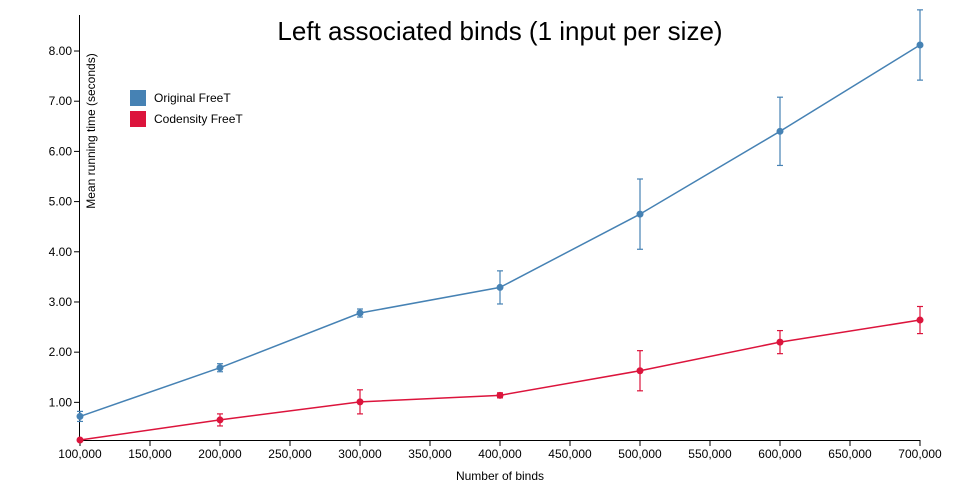 This screenshot has width=960, height=500. What do you see at coordinates (920, 454) in the screenshot?
I see `x-tick-label: 700,000` at bounding box center [920, 454].